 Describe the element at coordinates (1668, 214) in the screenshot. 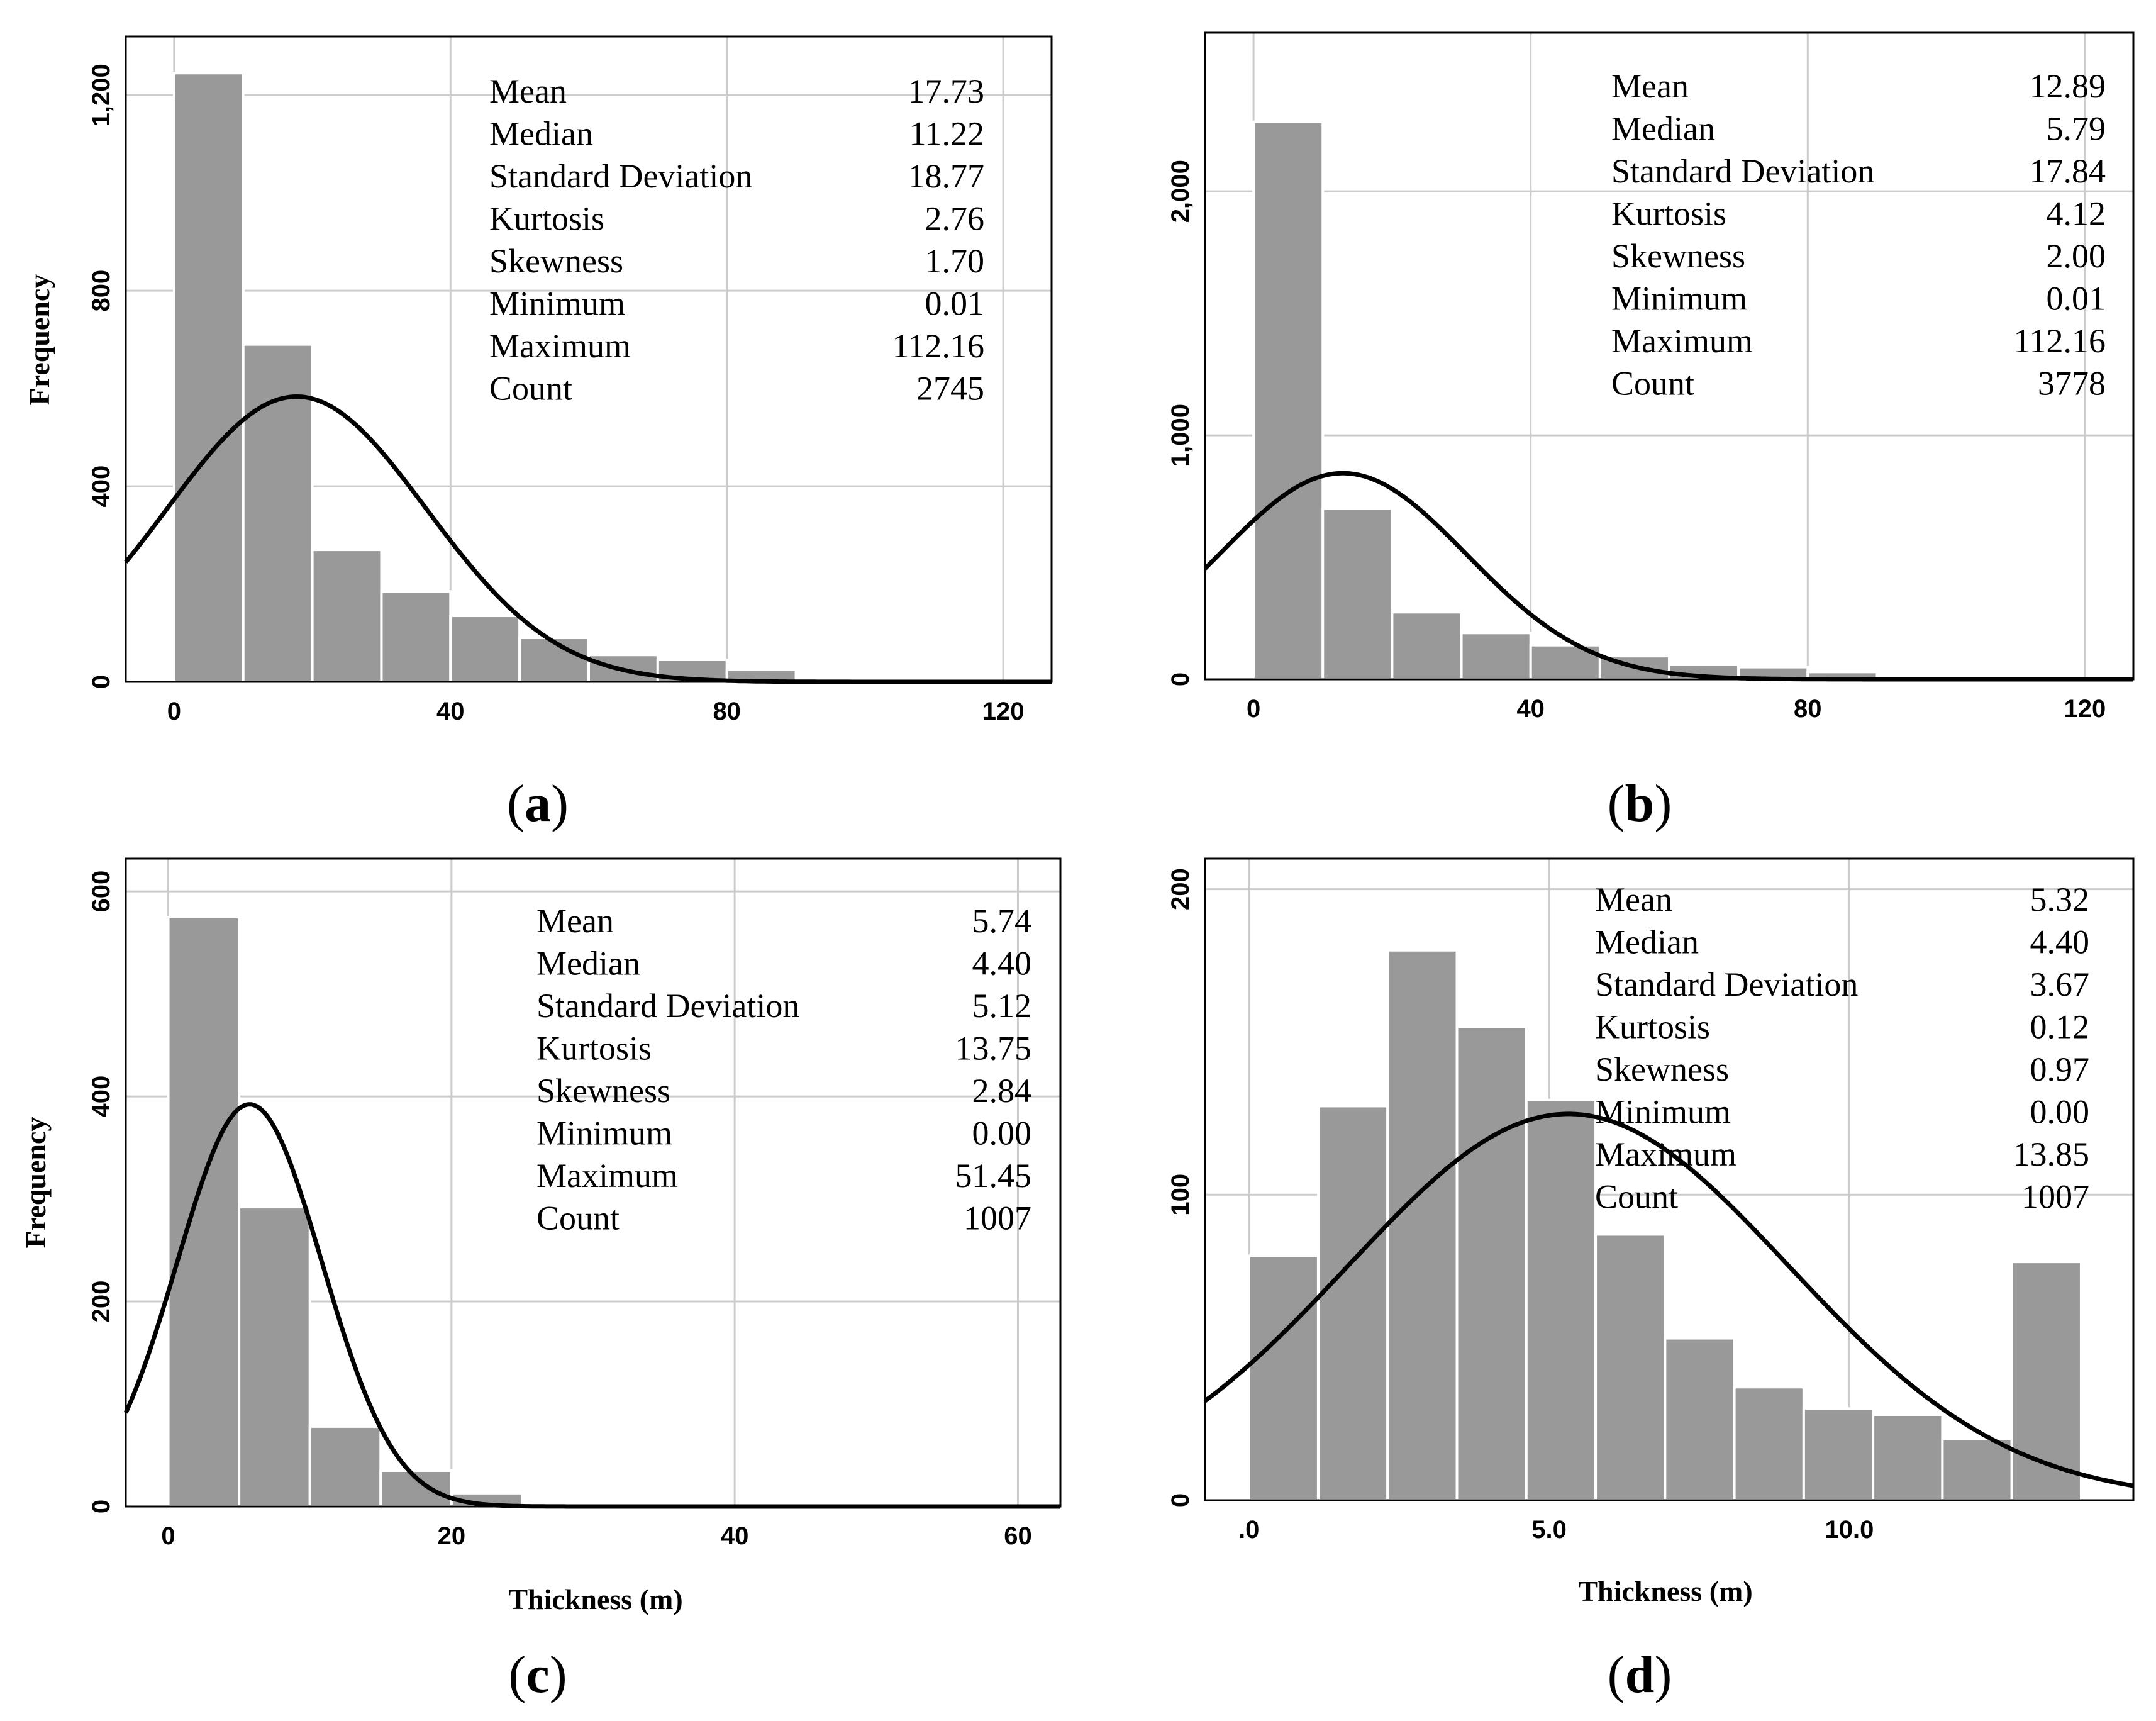

I see `stat-label-b-3: Kurtosis` at that location.